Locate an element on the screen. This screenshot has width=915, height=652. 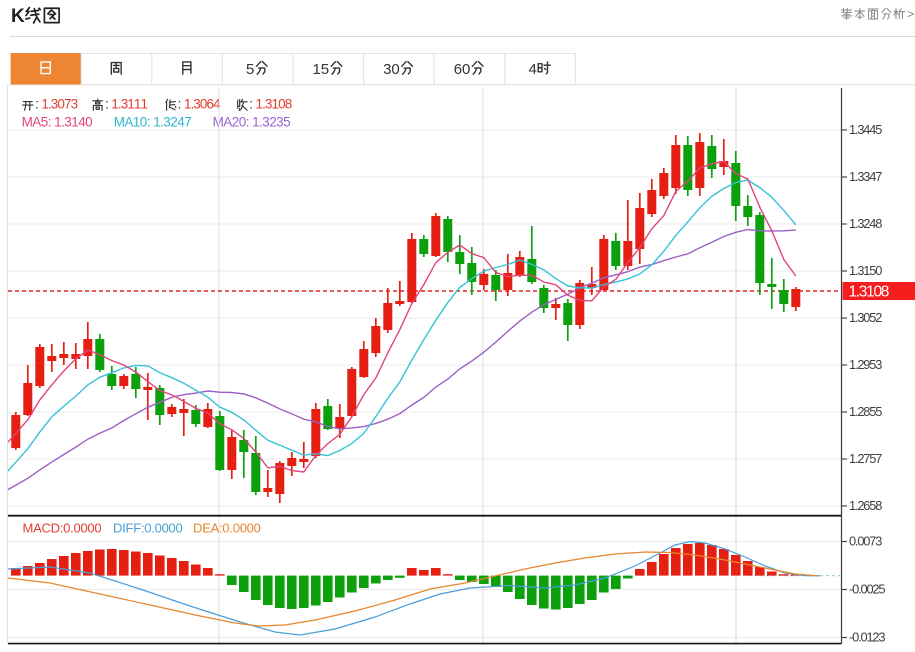
svg-text: E is located at coordinates (206, 527).